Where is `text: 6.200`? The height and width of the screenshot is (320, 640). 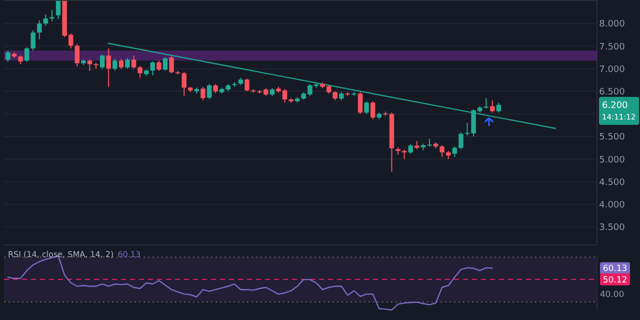 text: 6.200 is located at coordinates (615, 106).